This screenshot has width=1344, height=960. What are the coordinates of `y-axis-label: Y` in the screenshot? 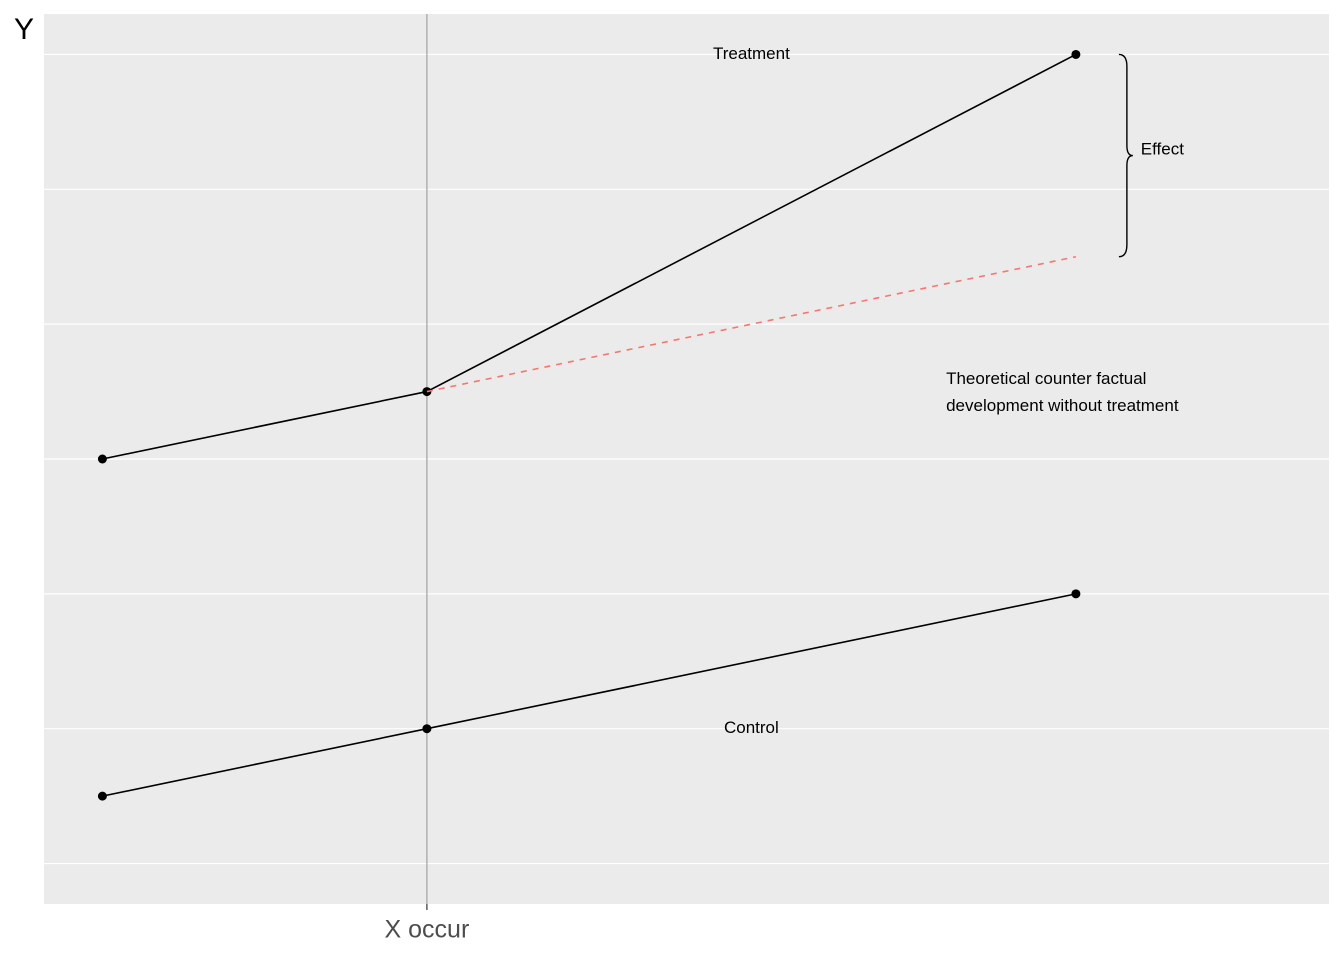 It's located at (24, 29).